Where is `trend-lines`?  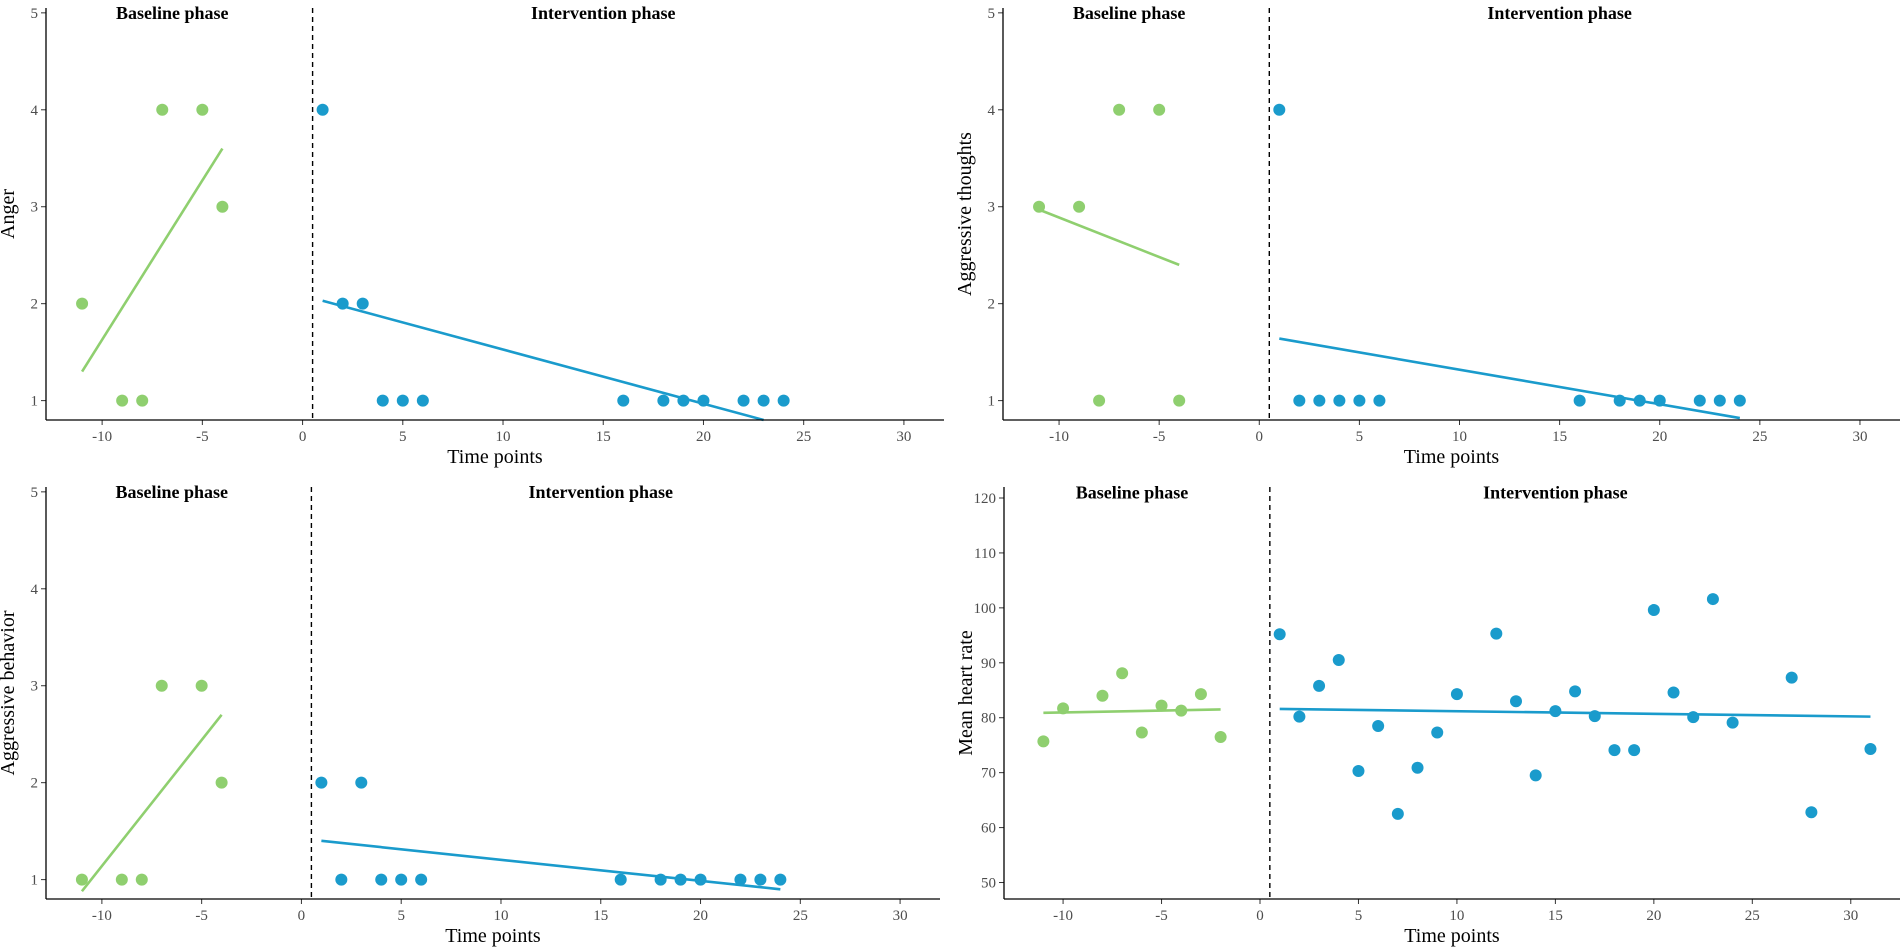 trend-lines is located at coordinates (422, 284).